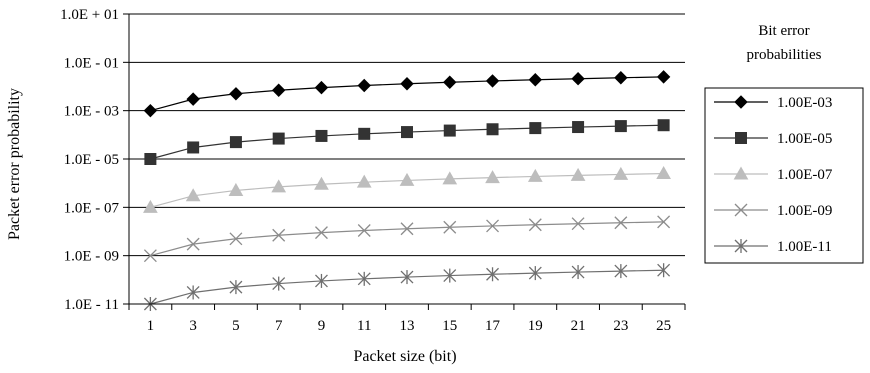 The width and height of the screenshot is (870, 373). I want to click on x-tick-label: 15, so click(449, 326).